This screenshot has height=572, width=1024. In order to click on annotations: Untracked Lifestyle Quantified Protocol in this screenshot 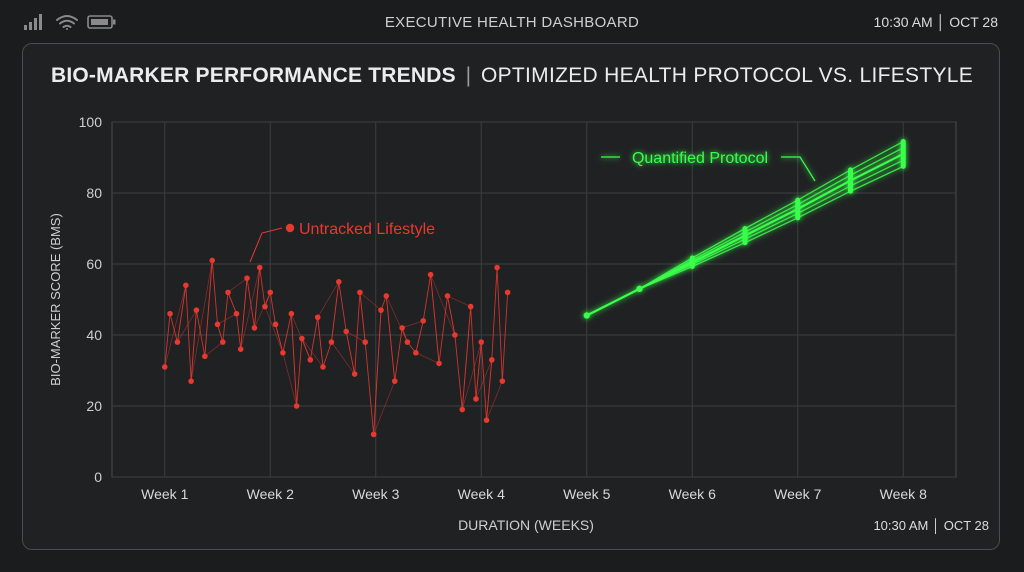, I will do `click(532, 206)`.